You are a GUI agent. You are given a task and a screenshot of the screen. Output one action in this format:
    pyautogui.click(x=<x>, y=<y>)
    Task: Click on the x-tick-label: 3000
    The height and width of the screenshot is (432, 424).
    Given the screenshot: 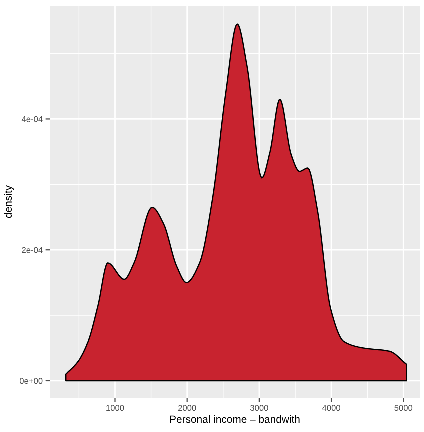 What is the action you would take?
    pyautogui.click(x=259, y=408)
    